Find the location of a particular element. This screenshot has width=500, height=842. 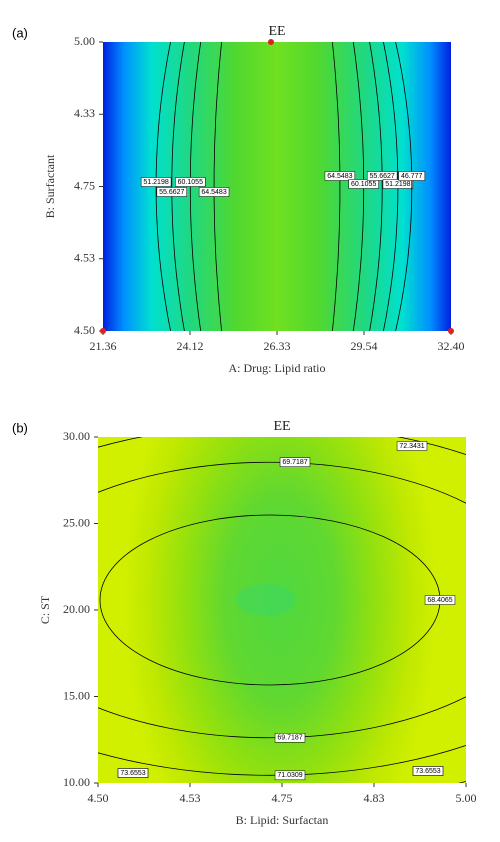

y-tick-label: 20.00 is located at coordinates (76, 609).